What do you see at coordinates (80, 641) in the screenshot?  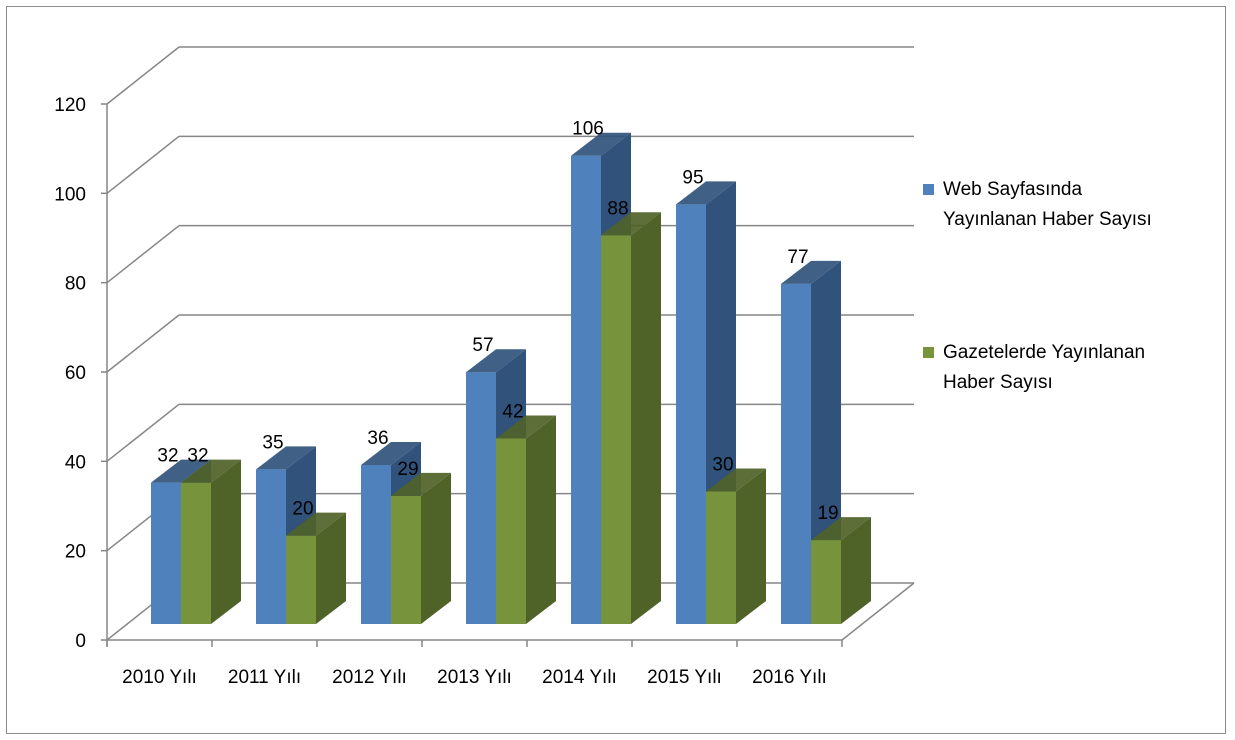 I see `y-tick-label: 0` at bounding box center [80, 641].